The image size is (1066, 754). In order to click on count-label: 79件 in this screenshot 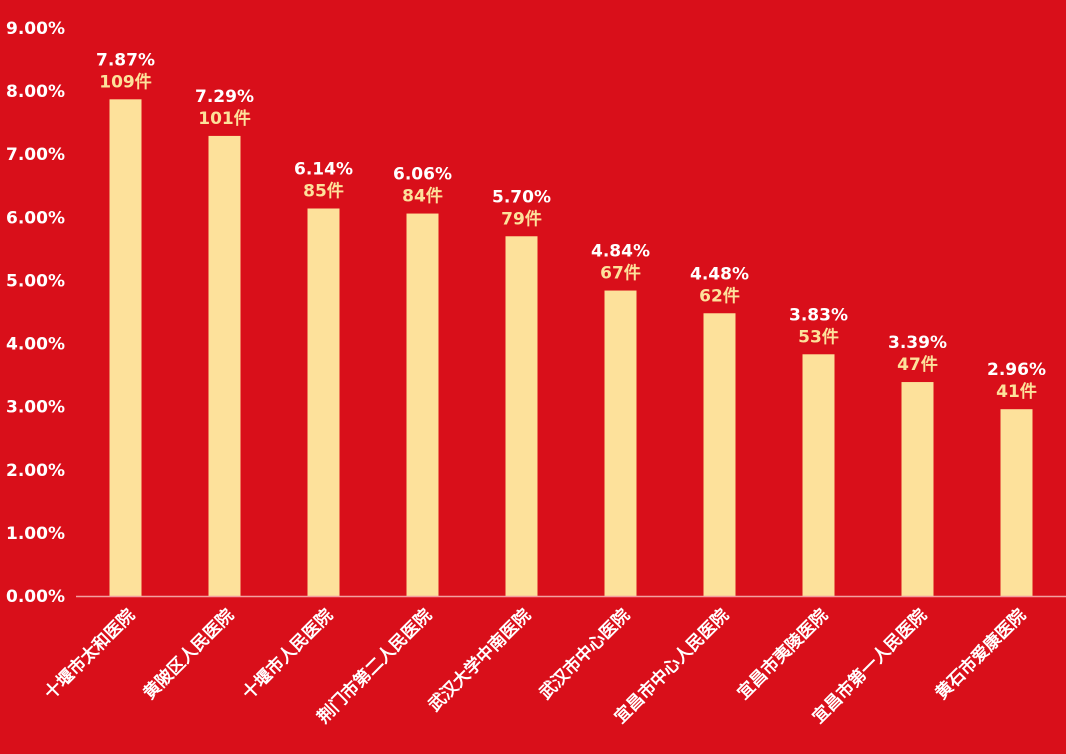, I will do `click(521, 218)`.